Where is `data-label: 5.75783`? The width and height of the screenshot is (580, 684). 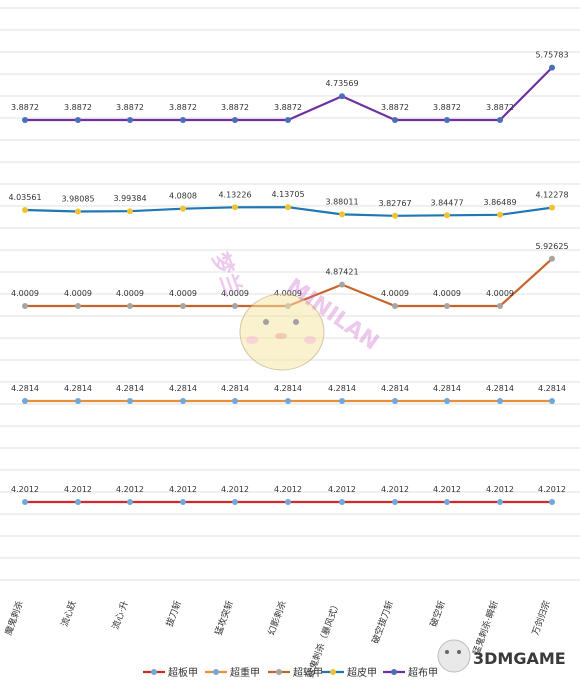
data-label: 5.75783 is located at coordinates (551, 55).